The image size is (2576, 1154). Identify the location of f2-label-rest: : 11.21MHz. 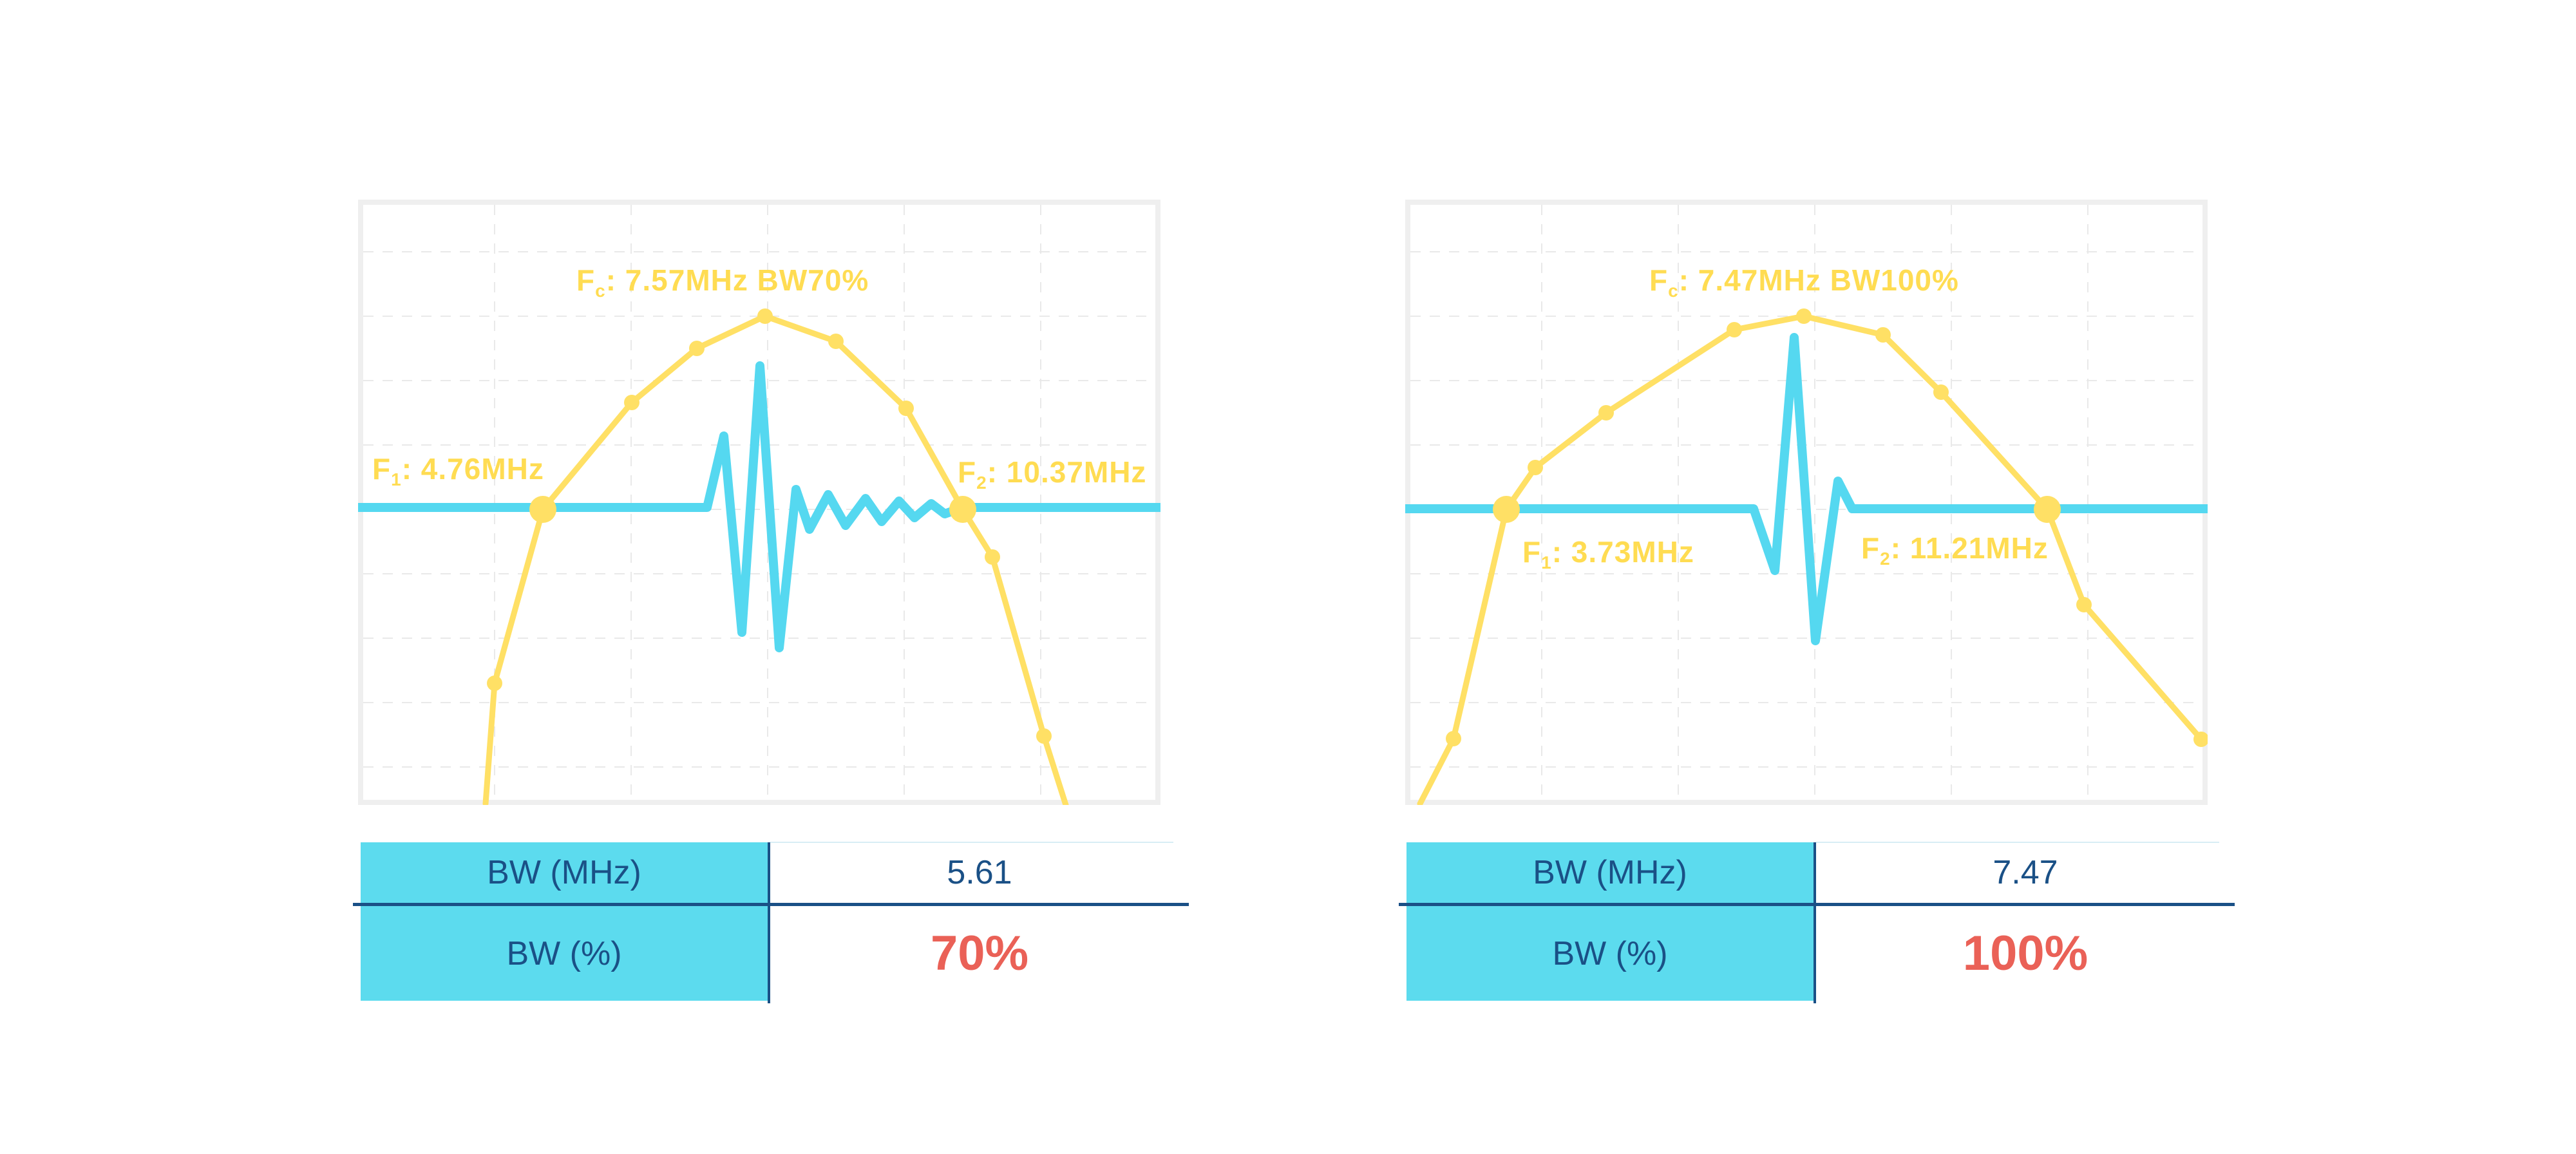
(1969, 548).